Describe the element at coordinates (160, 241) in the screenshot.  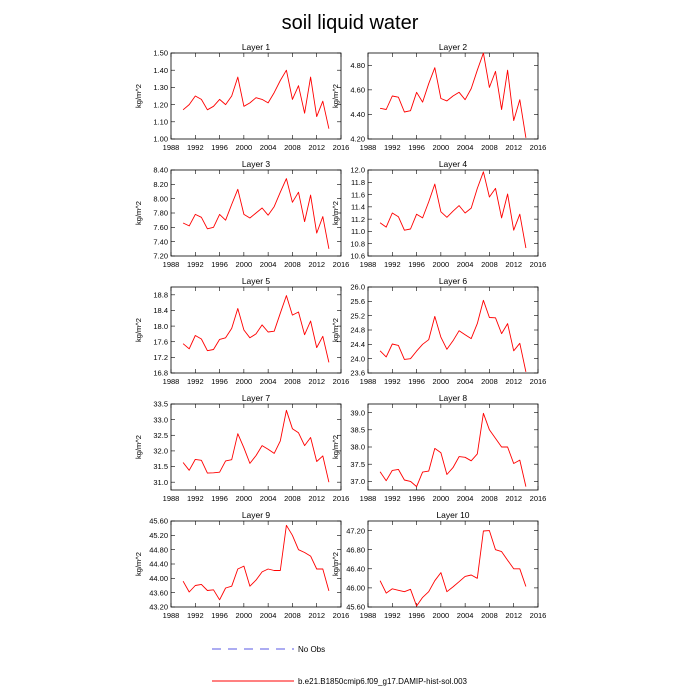
I see `y-tick-label: 7.40` at that location.